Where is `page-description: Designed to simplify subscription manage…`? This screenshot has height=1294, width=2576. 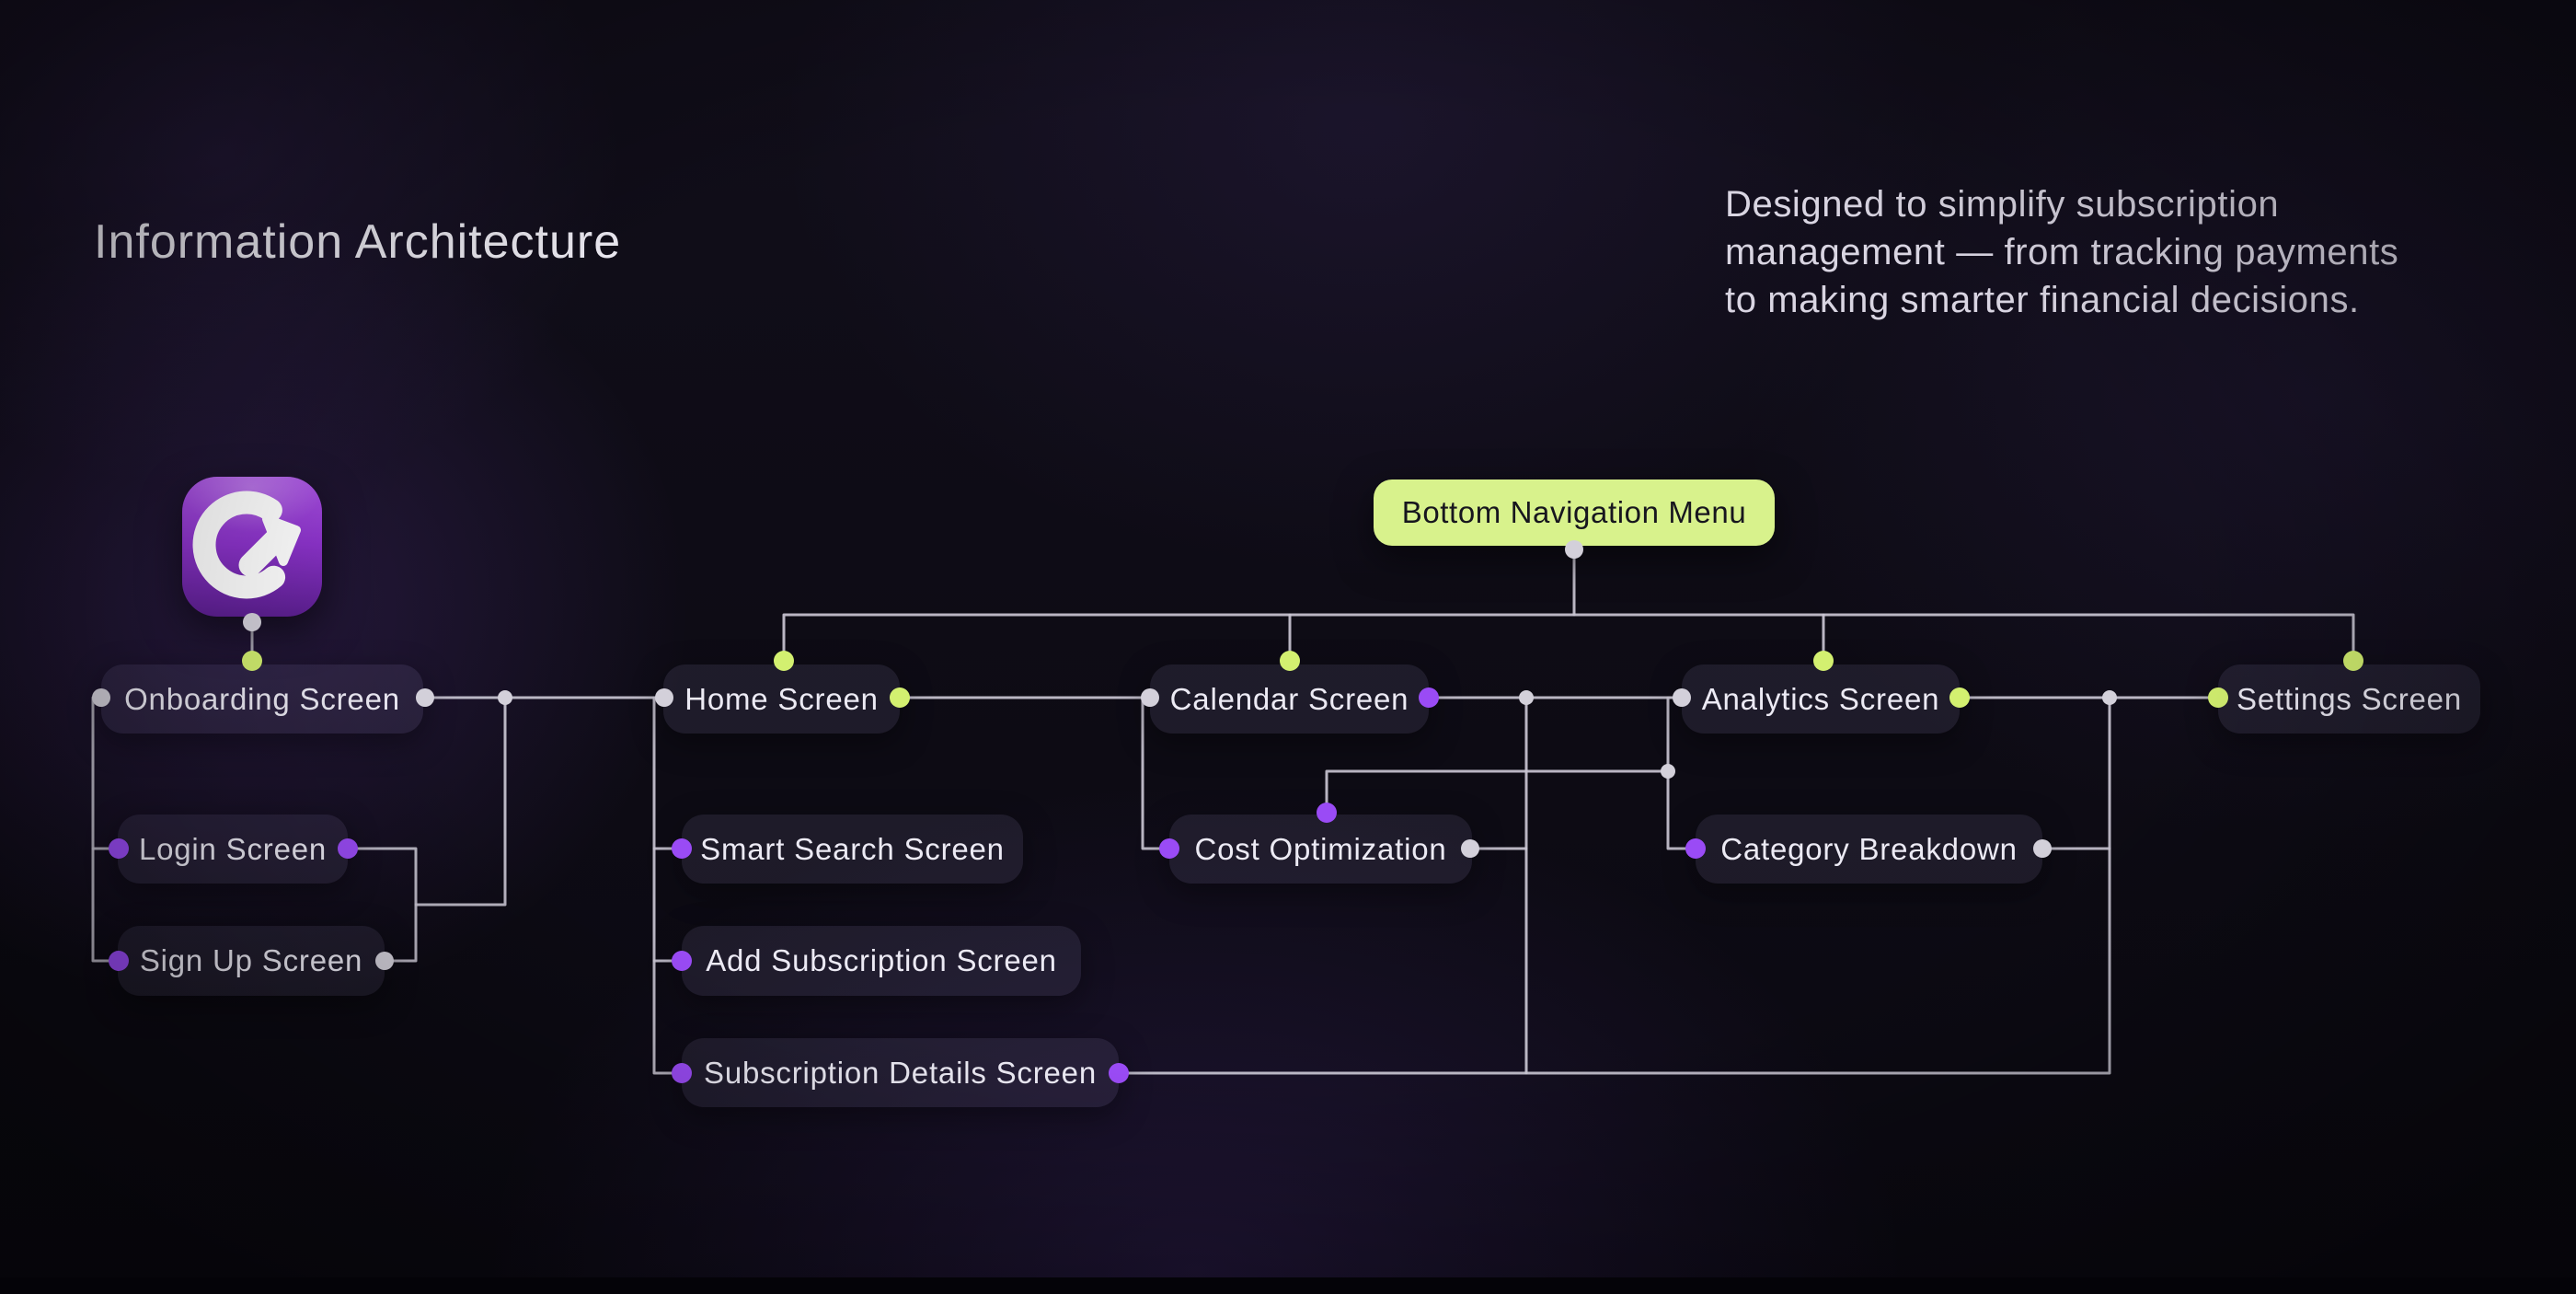 page-description: Designed to simplify subscription manage… is located at coordinates (2061, 252).